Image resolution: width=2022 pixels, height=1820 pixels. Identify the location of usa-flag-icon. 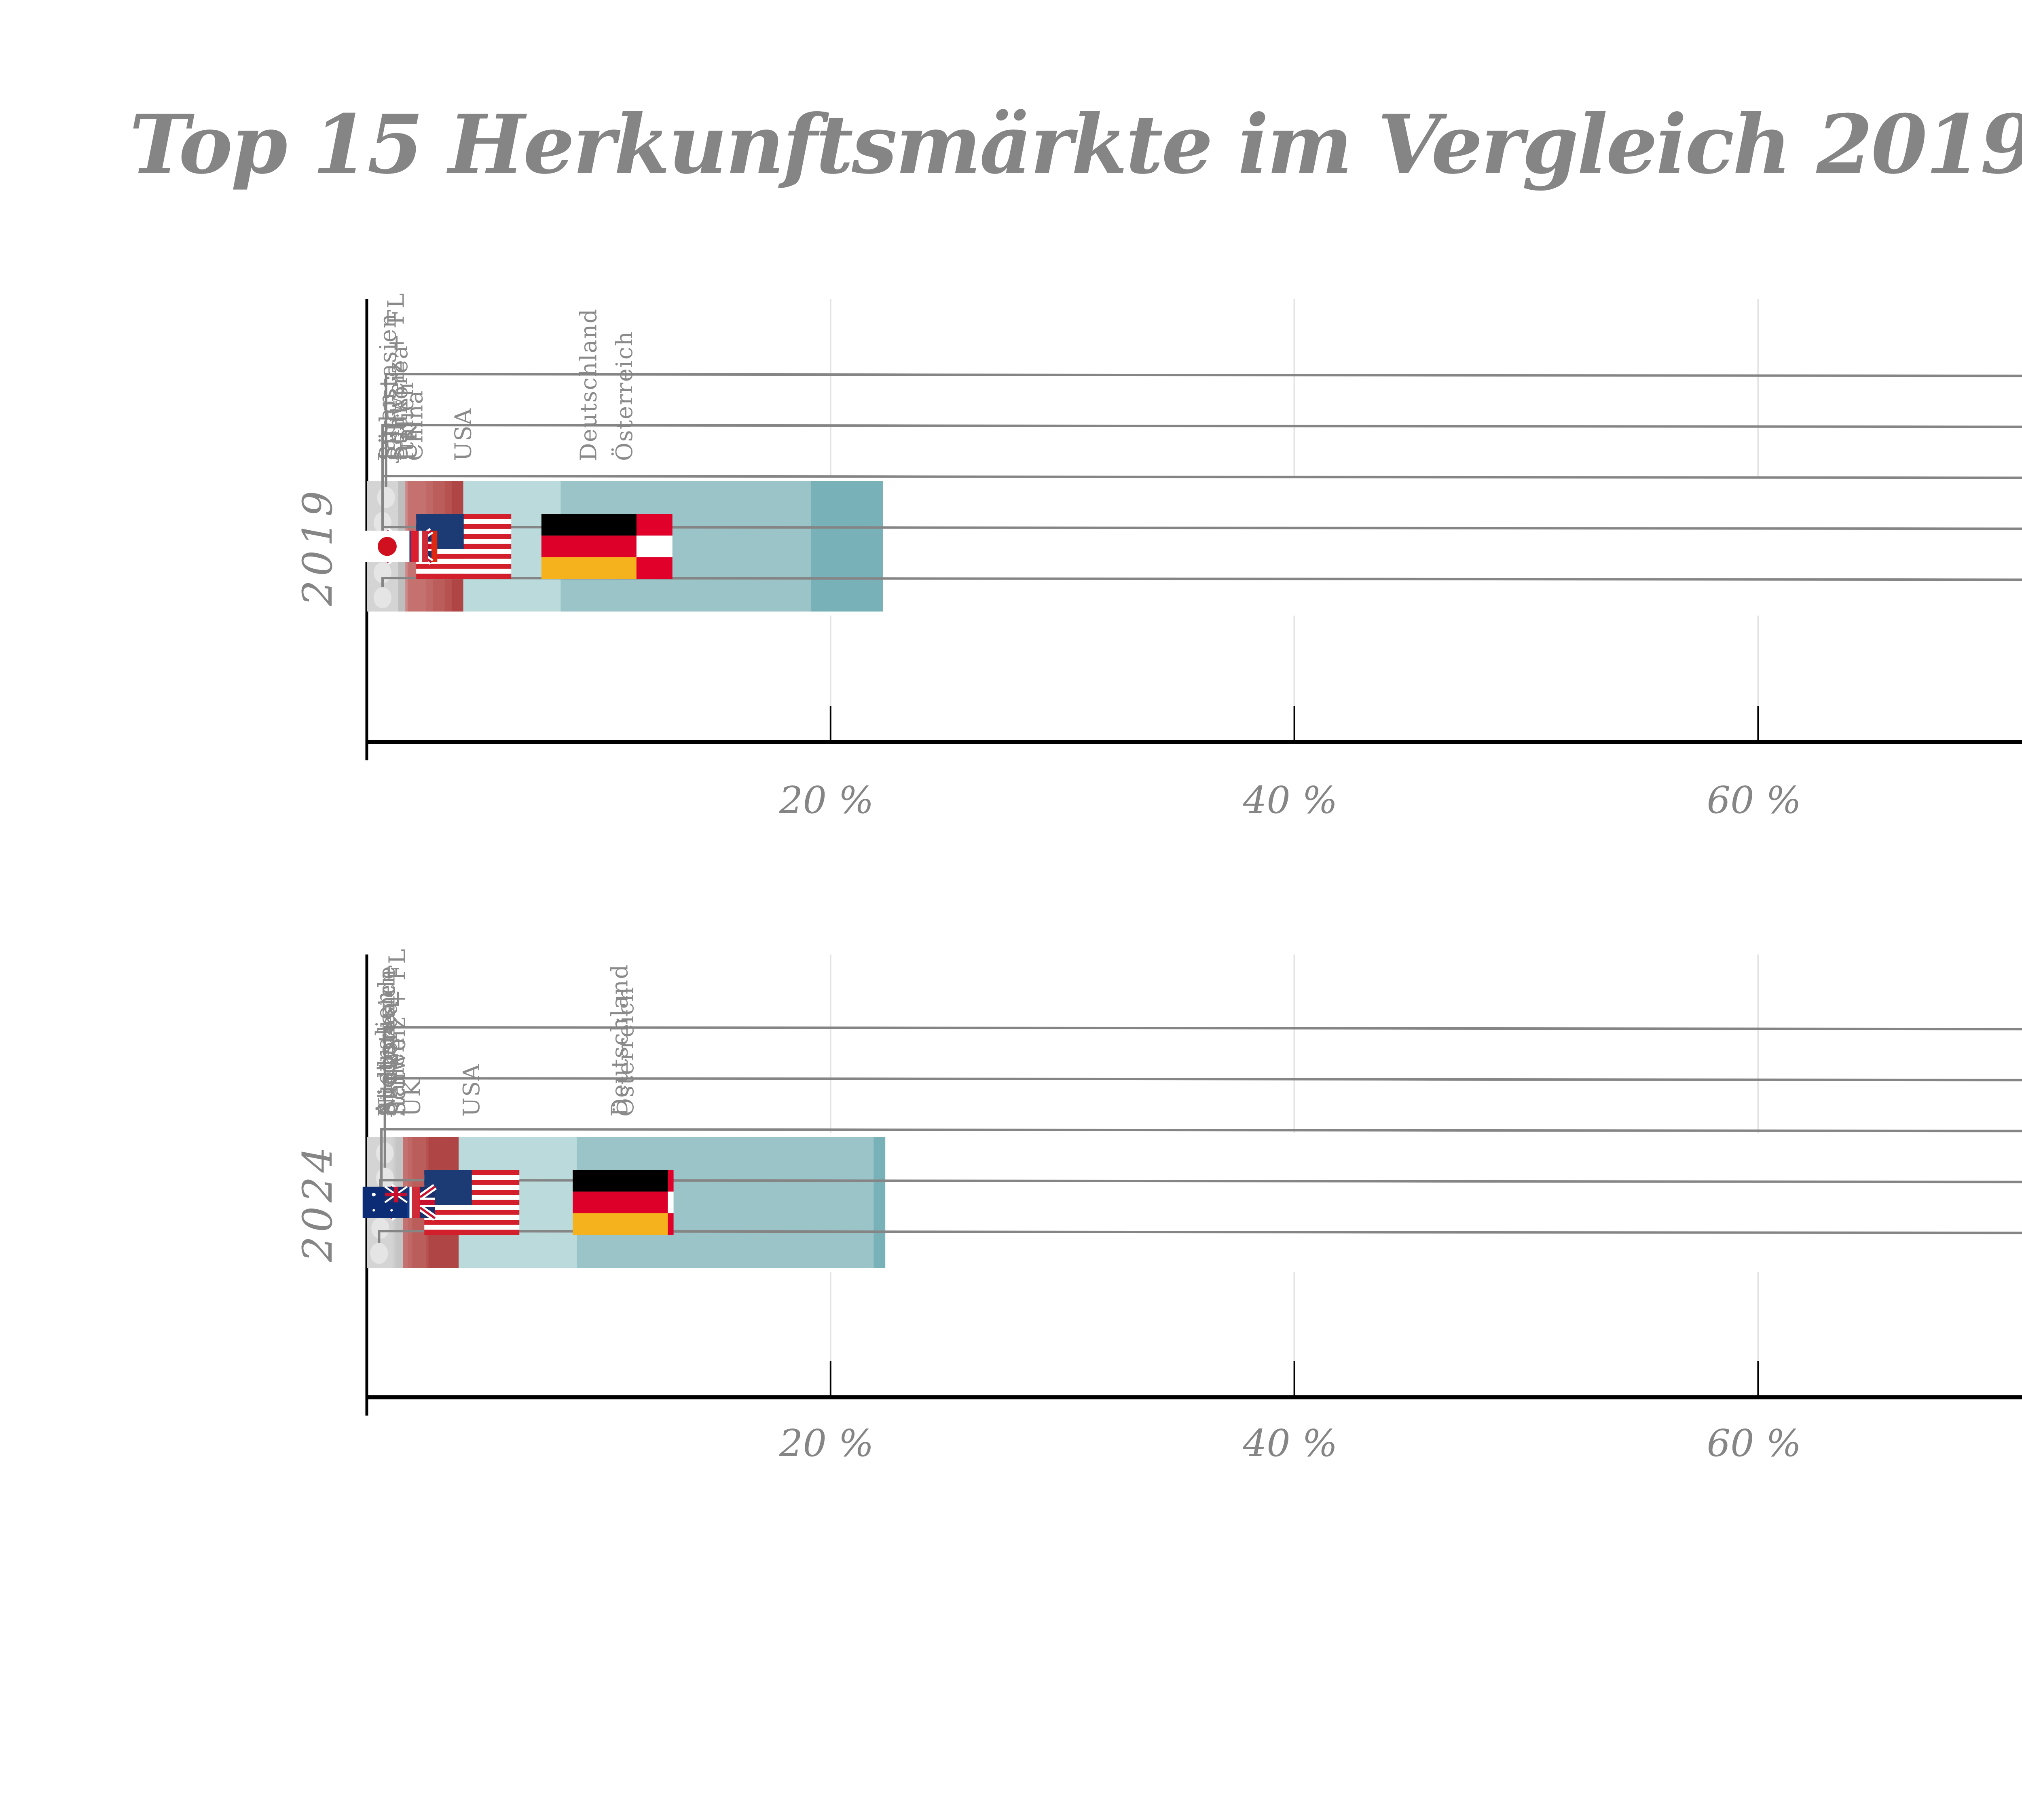
(472, 1202).